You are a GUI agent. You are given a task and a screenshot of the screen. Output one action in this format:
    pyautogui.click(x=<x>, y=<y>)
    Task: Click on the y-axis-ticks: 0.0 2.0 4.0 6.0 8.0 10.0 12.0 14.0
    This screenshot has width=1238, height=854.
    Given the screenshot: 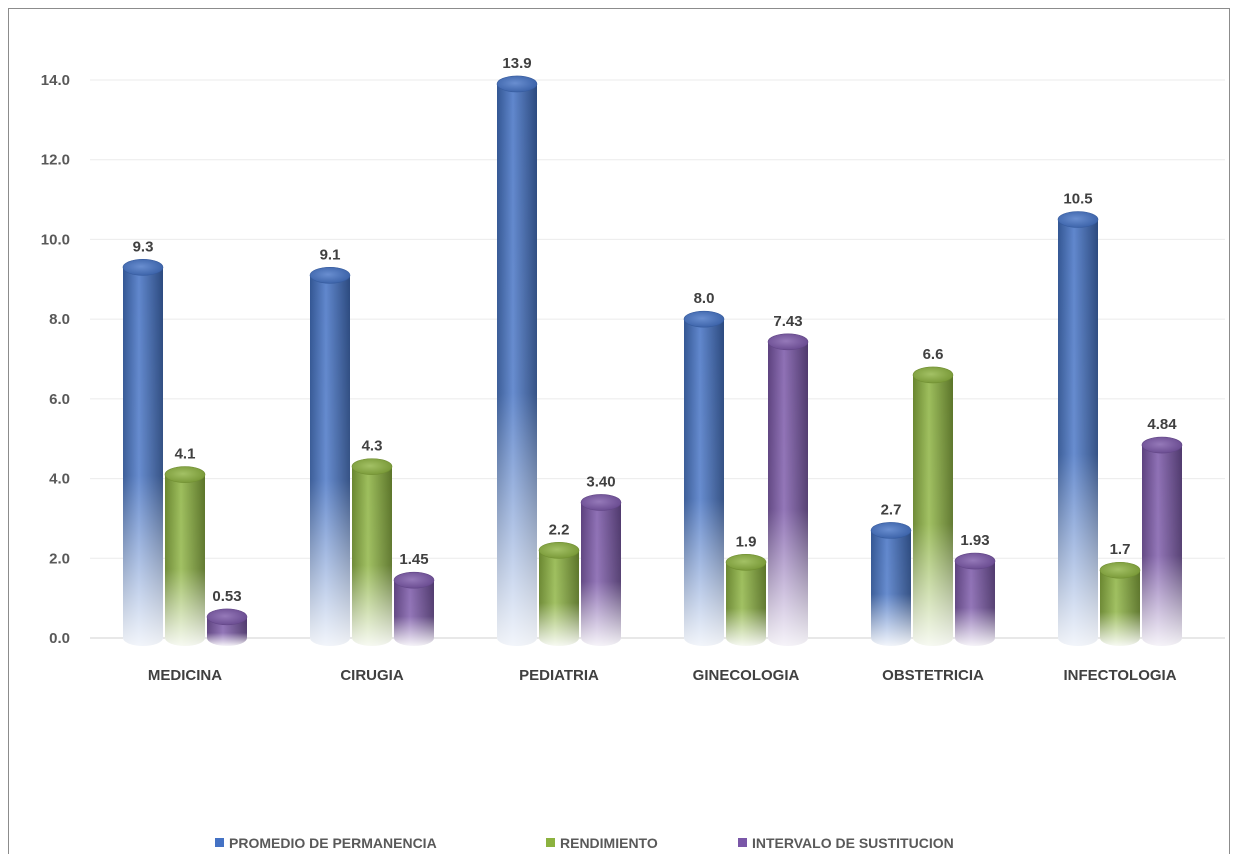 What is the action you would take?
    pyautogui.click(x=55, y=359)
    